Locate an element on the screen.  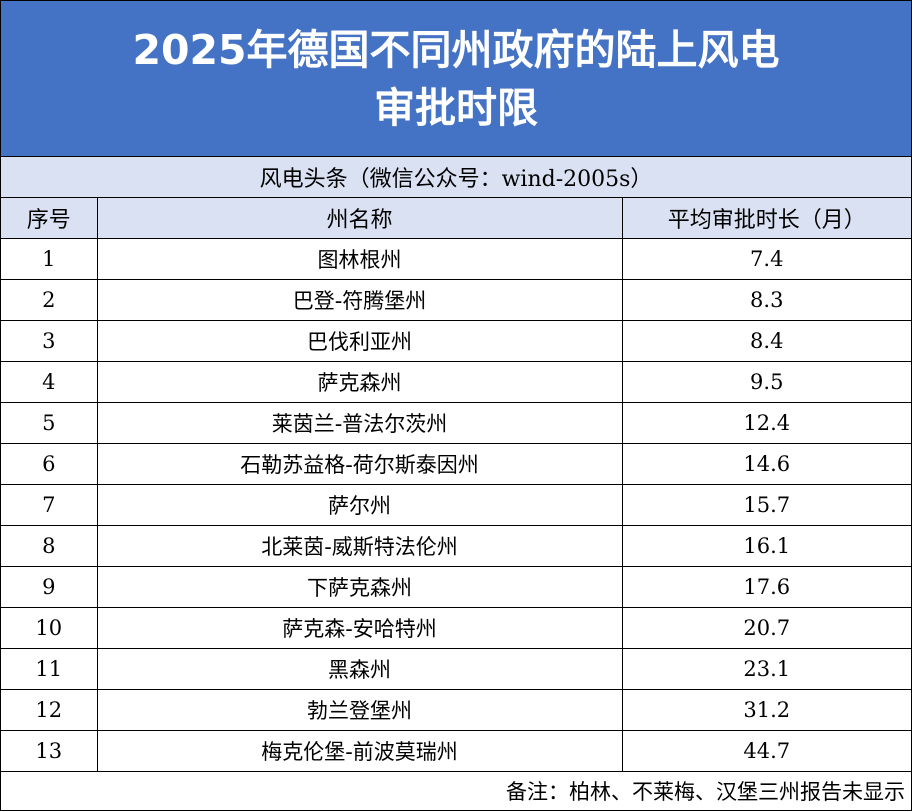
row-state-cell: 萨克森州 is located at coordinates (359, 382).